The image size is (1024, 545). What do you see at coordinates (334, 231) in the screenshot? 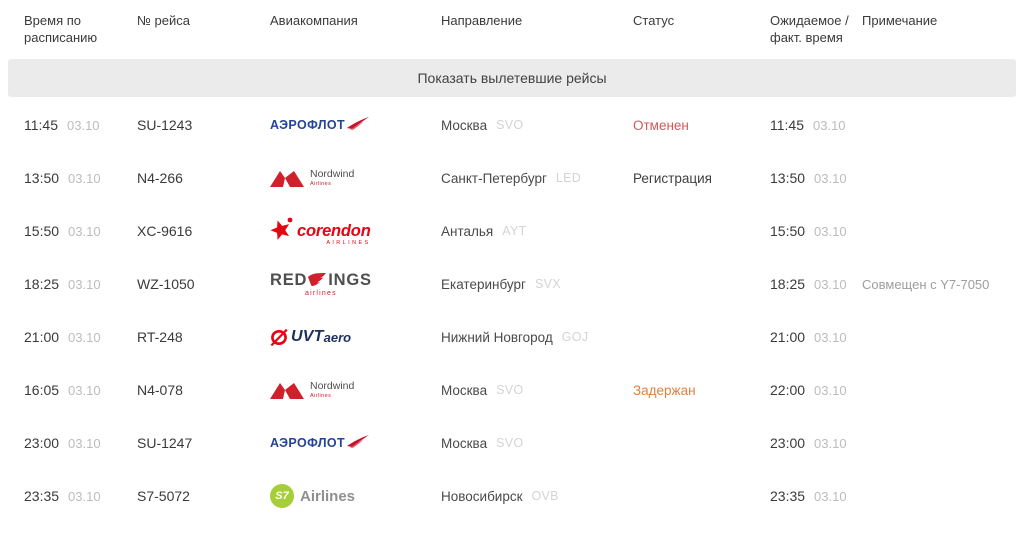
I see `corendon-wordmark: corendon` at bounding box center [334, 231].